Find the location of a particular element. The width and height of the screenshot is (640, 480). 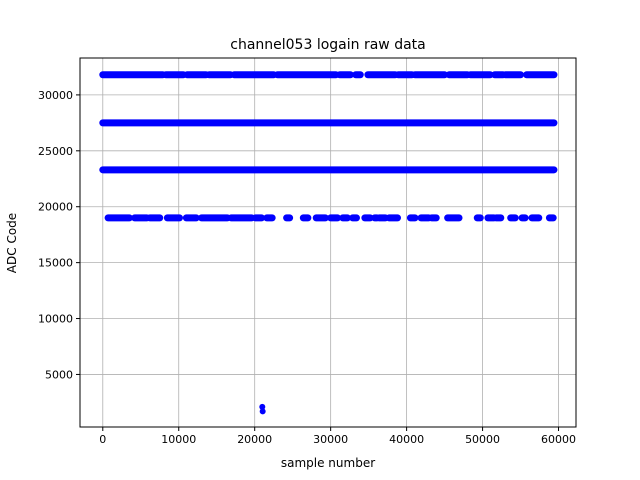

x-tick-label: 10000 is located at coordinates (178, 439).